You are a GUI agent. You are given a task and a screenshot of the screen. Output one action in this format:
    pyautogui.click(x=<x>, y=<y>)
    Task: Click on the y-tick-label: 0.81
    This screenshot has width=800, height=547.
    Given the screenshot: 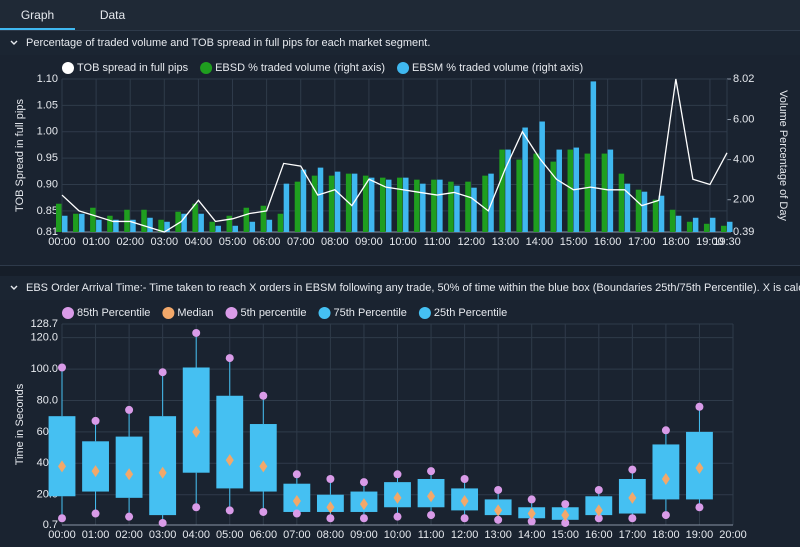 What is the action you would take?
    pyautogui.click(x=47, y=232)
    